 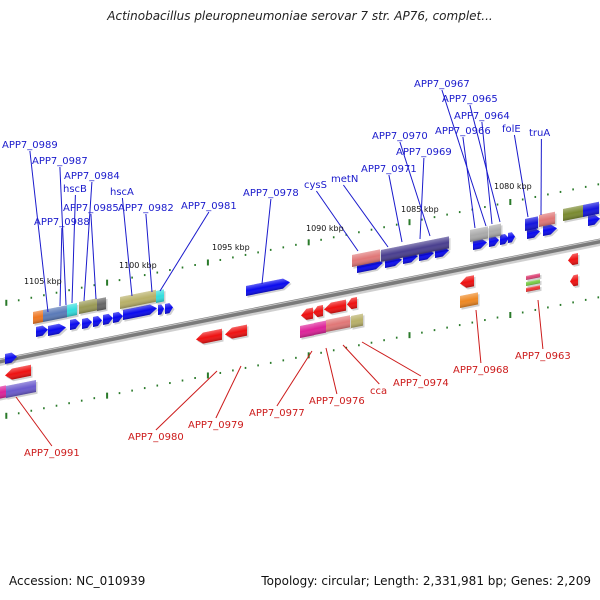 What do you see at coordinates (424, 152) in the screenshot?
I see `forward-gene-label: APP7_0969` at bounding box center [424, 152].